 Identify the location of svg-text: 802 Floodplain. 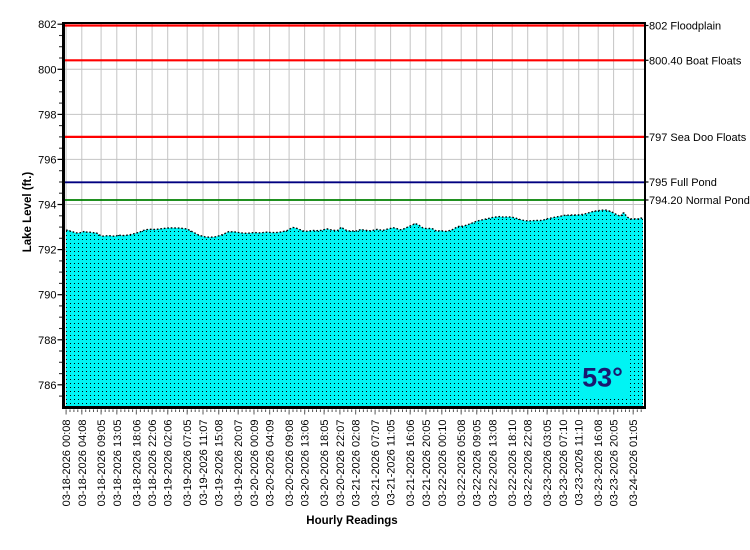
(685, 27).